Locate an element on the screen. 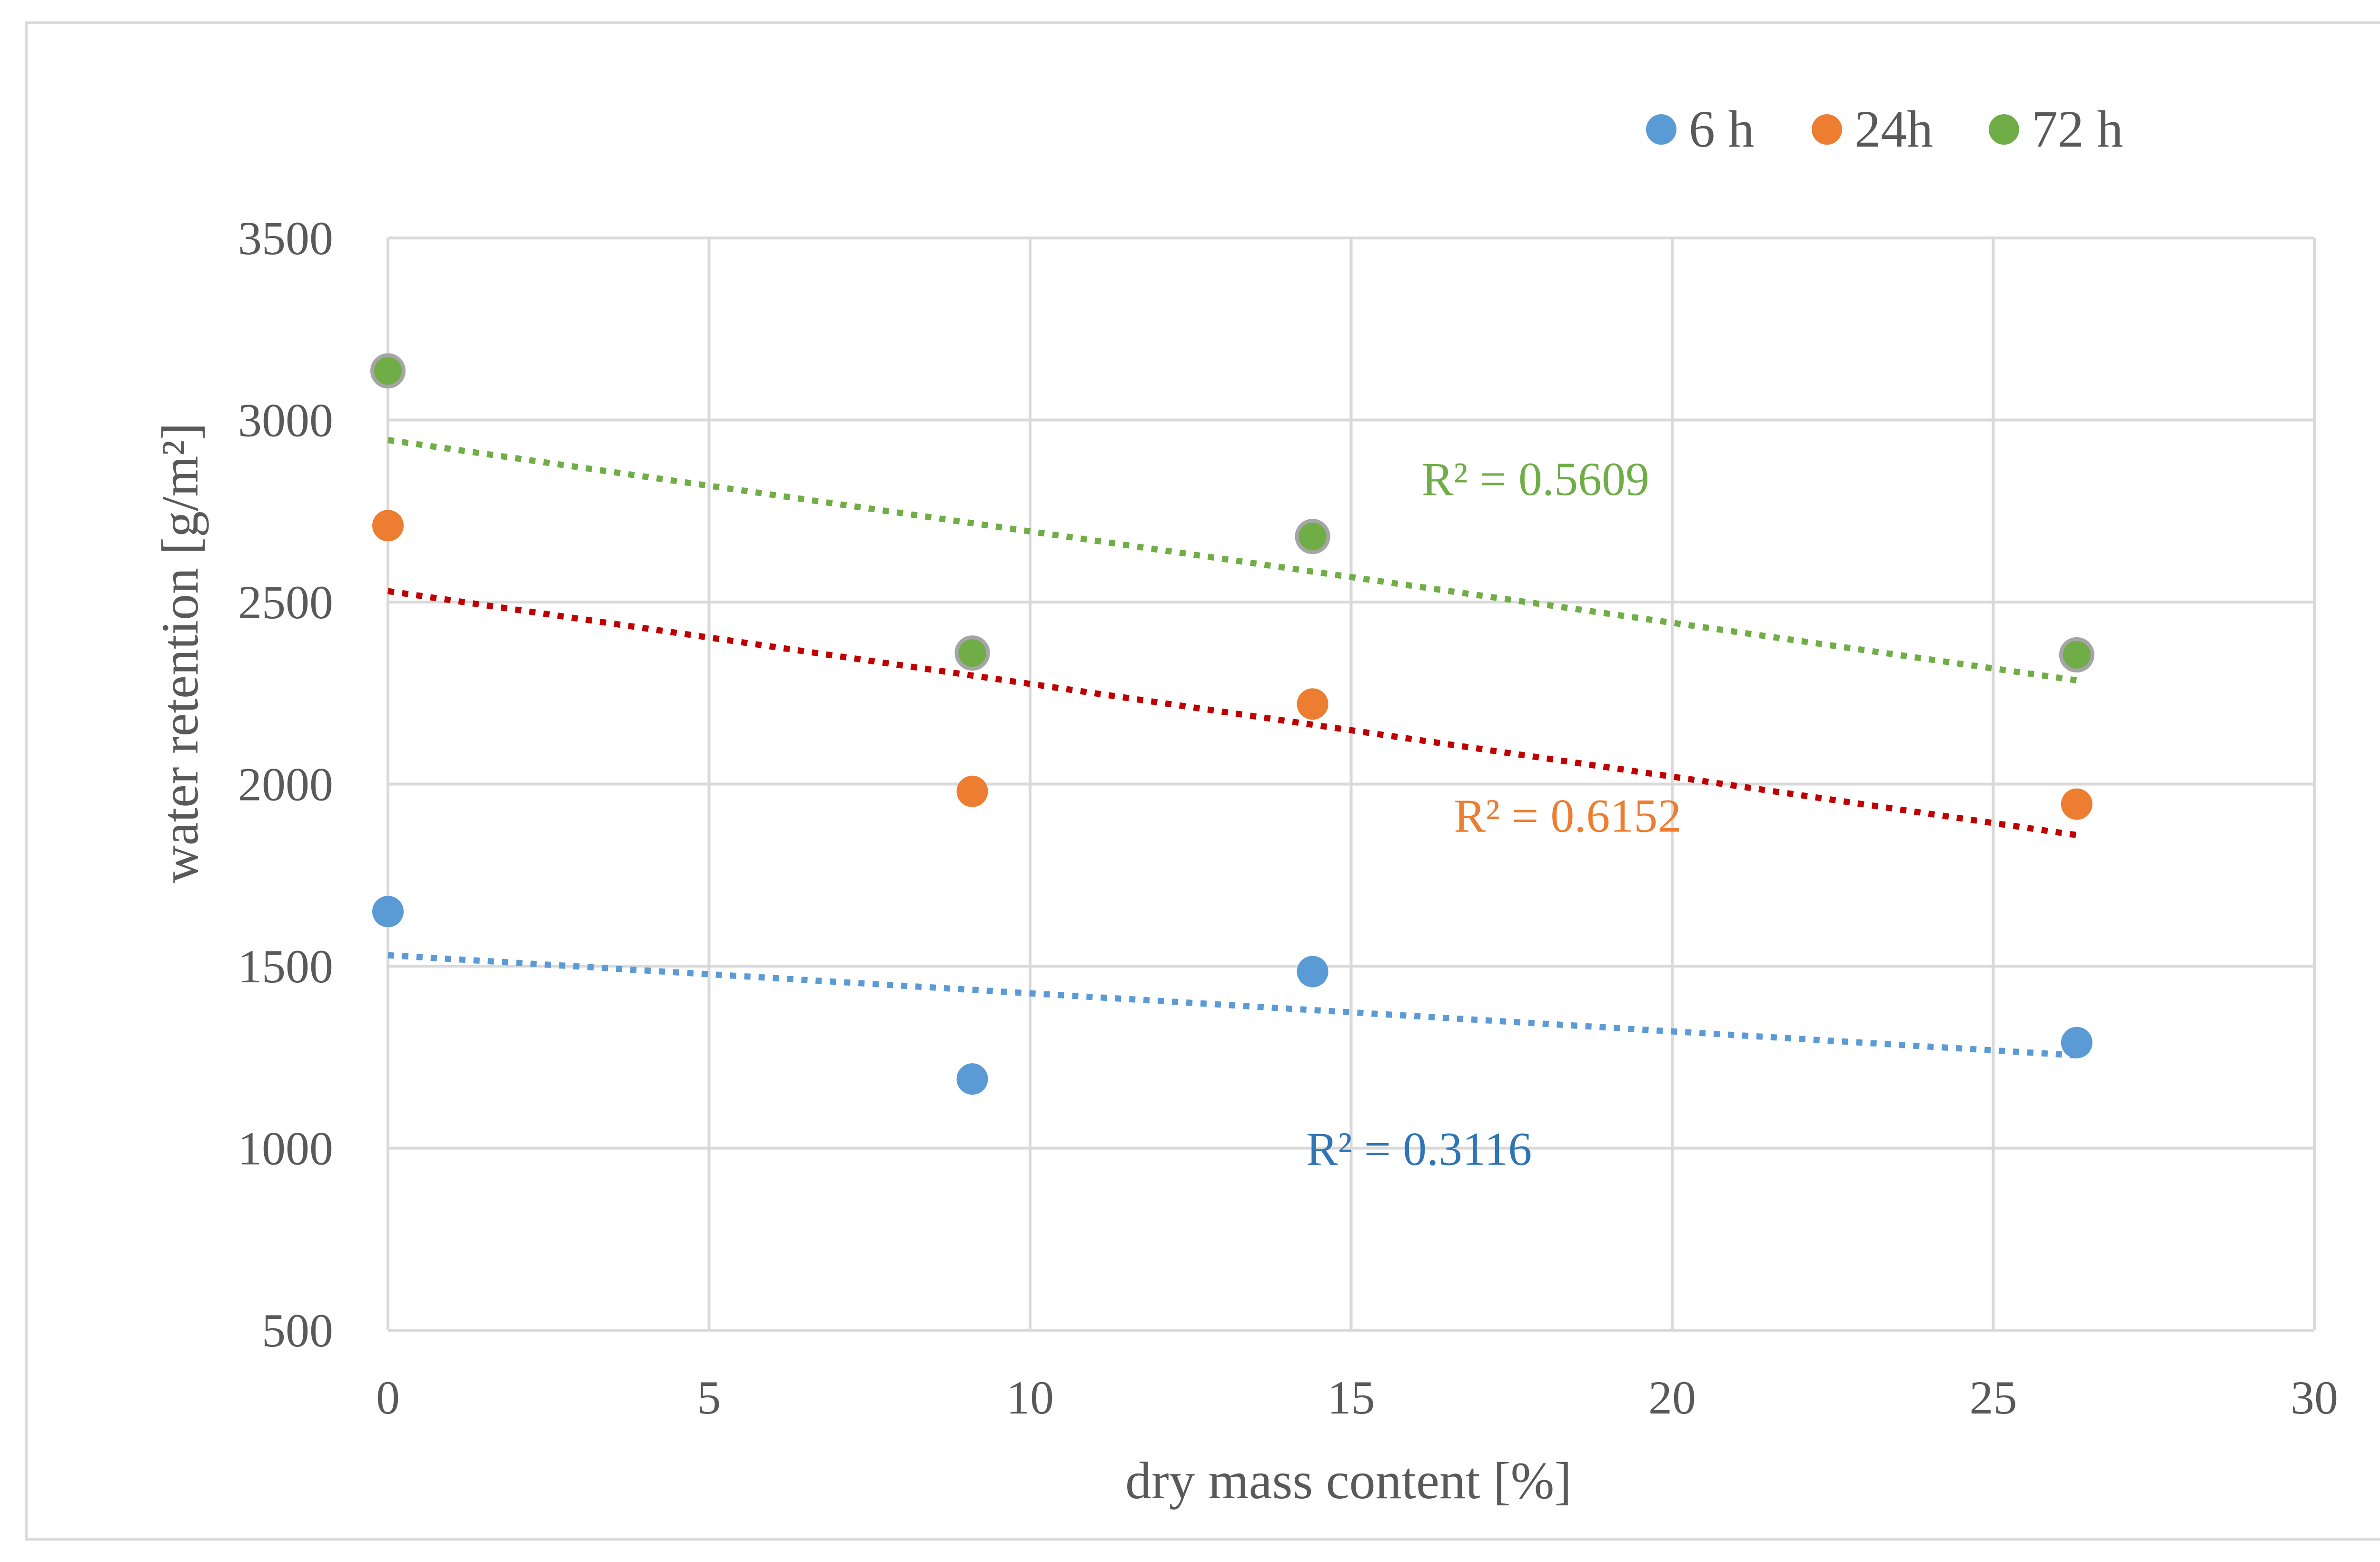 The image size is (2380, 1562). legend: 6 h 24h 72 h is located at coordinates (1884, 129).